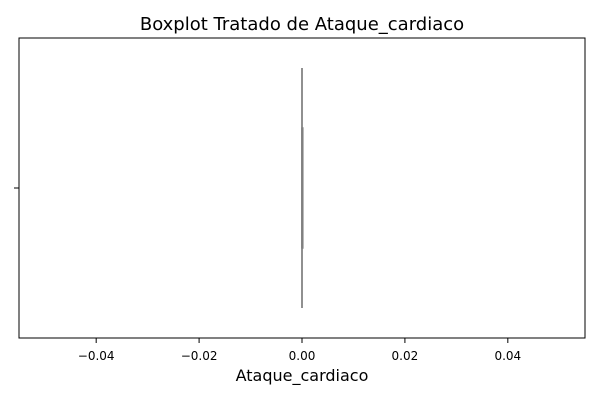  I want to click on x-tick-label: 0.00, so click(302, 356).